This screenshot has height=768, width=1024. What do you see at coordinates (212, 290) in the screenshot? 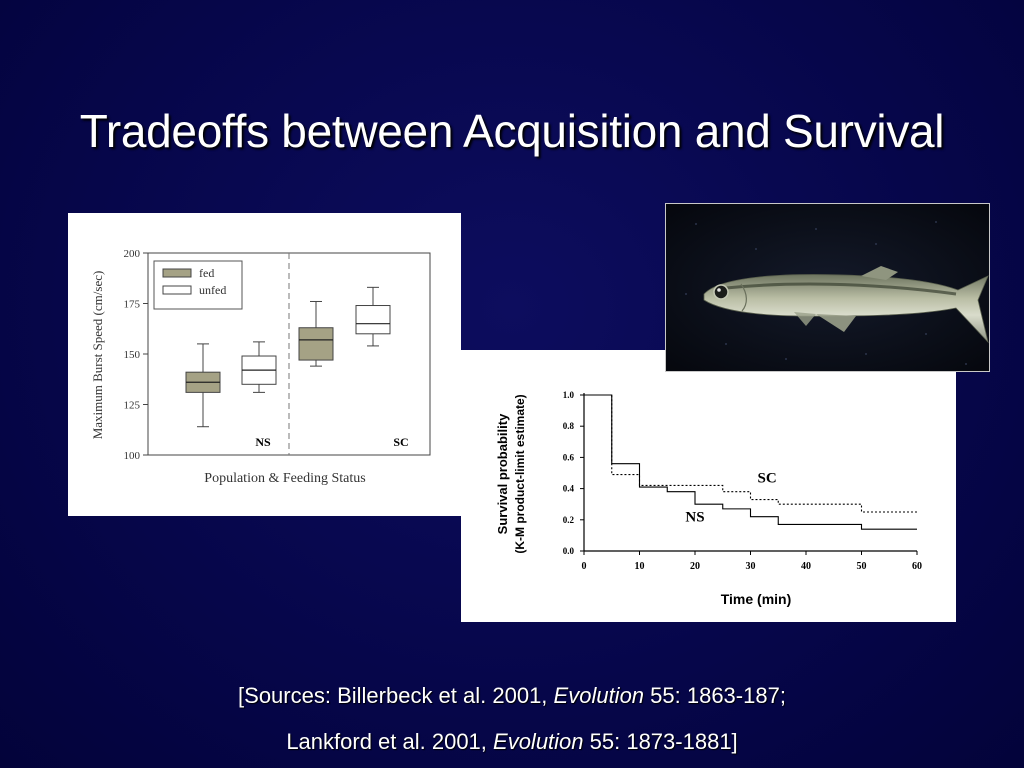
I see `legend-label-unfed: unfed` at bounding box center [212, 290].